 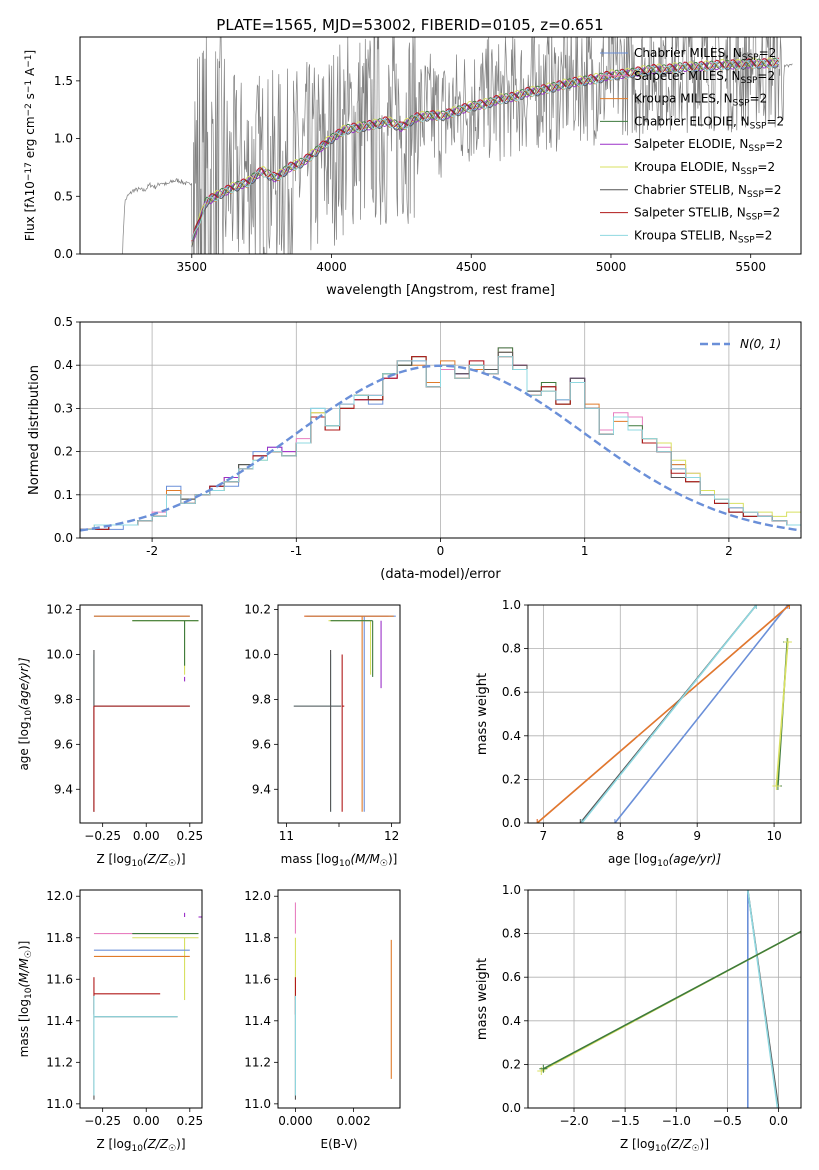 I want to click on x-axis-label: wavelength [Angstrom, rest frame], so click(x=440, y=290).